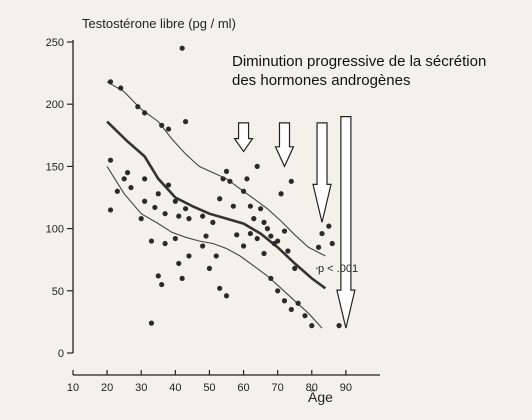 Image resolution: width=532 pixels, height=420 pixels. What do you see at coordinates (55, 43) in the screenshot?
I see `y-tick-label: 250` at bounding box center [55, 43].